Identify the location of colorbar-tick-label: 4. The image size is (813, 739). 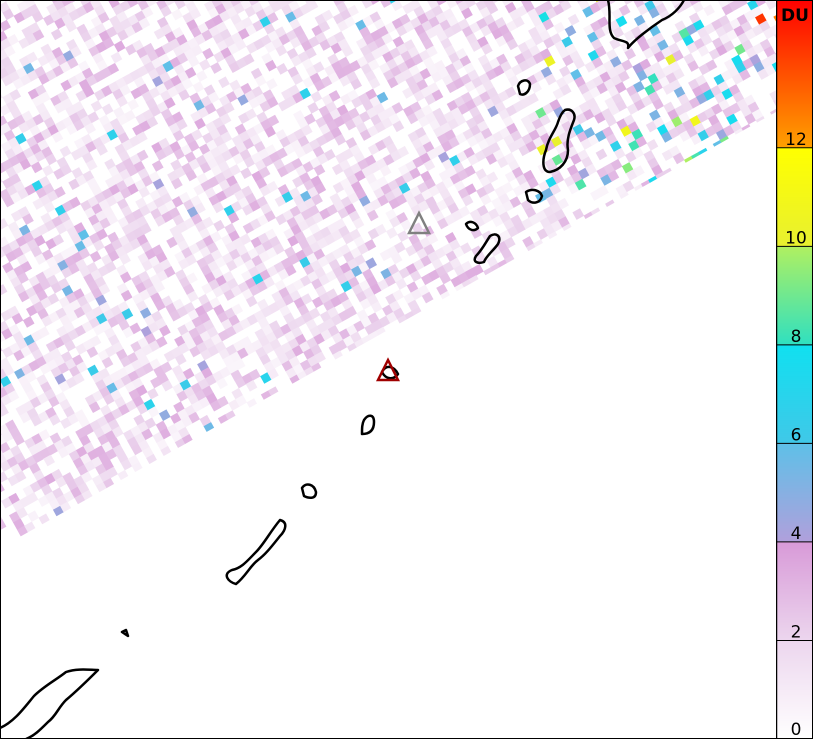
(796, 534).